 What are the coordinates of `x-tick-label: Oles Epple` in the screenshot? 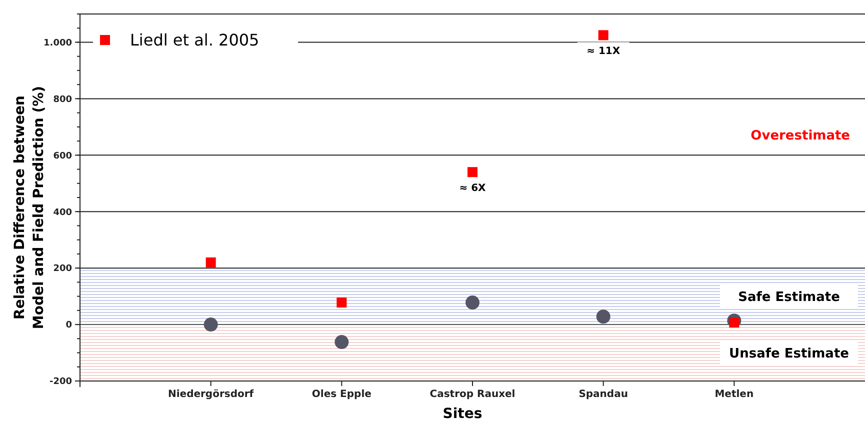 It's located at (342, 394).